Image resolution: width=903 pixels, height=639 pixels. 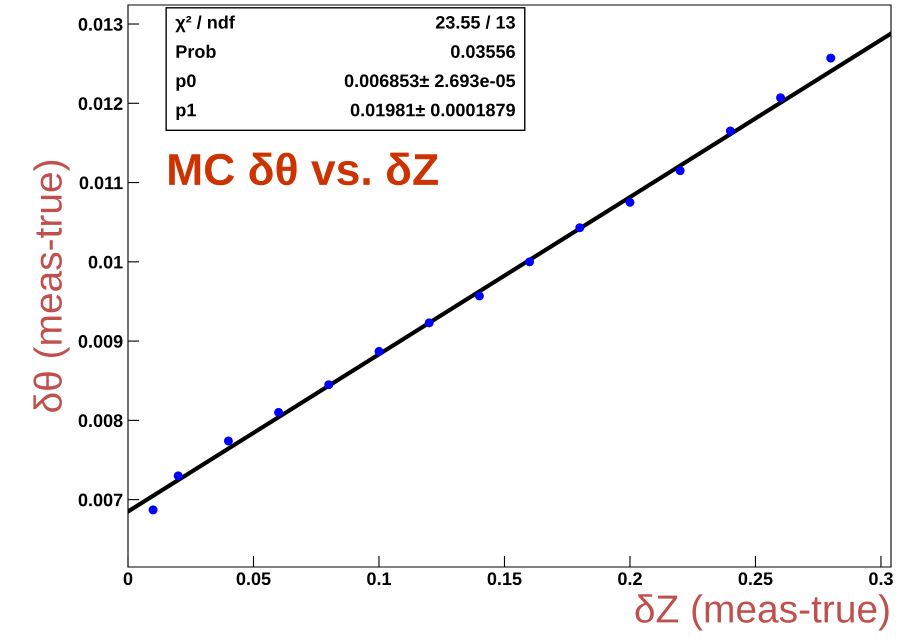 What do you see at coordinates (51, 286) in the screenshot?
I see `y-axis-title: δθ (meas-true)` at bounding box center [51, 286].